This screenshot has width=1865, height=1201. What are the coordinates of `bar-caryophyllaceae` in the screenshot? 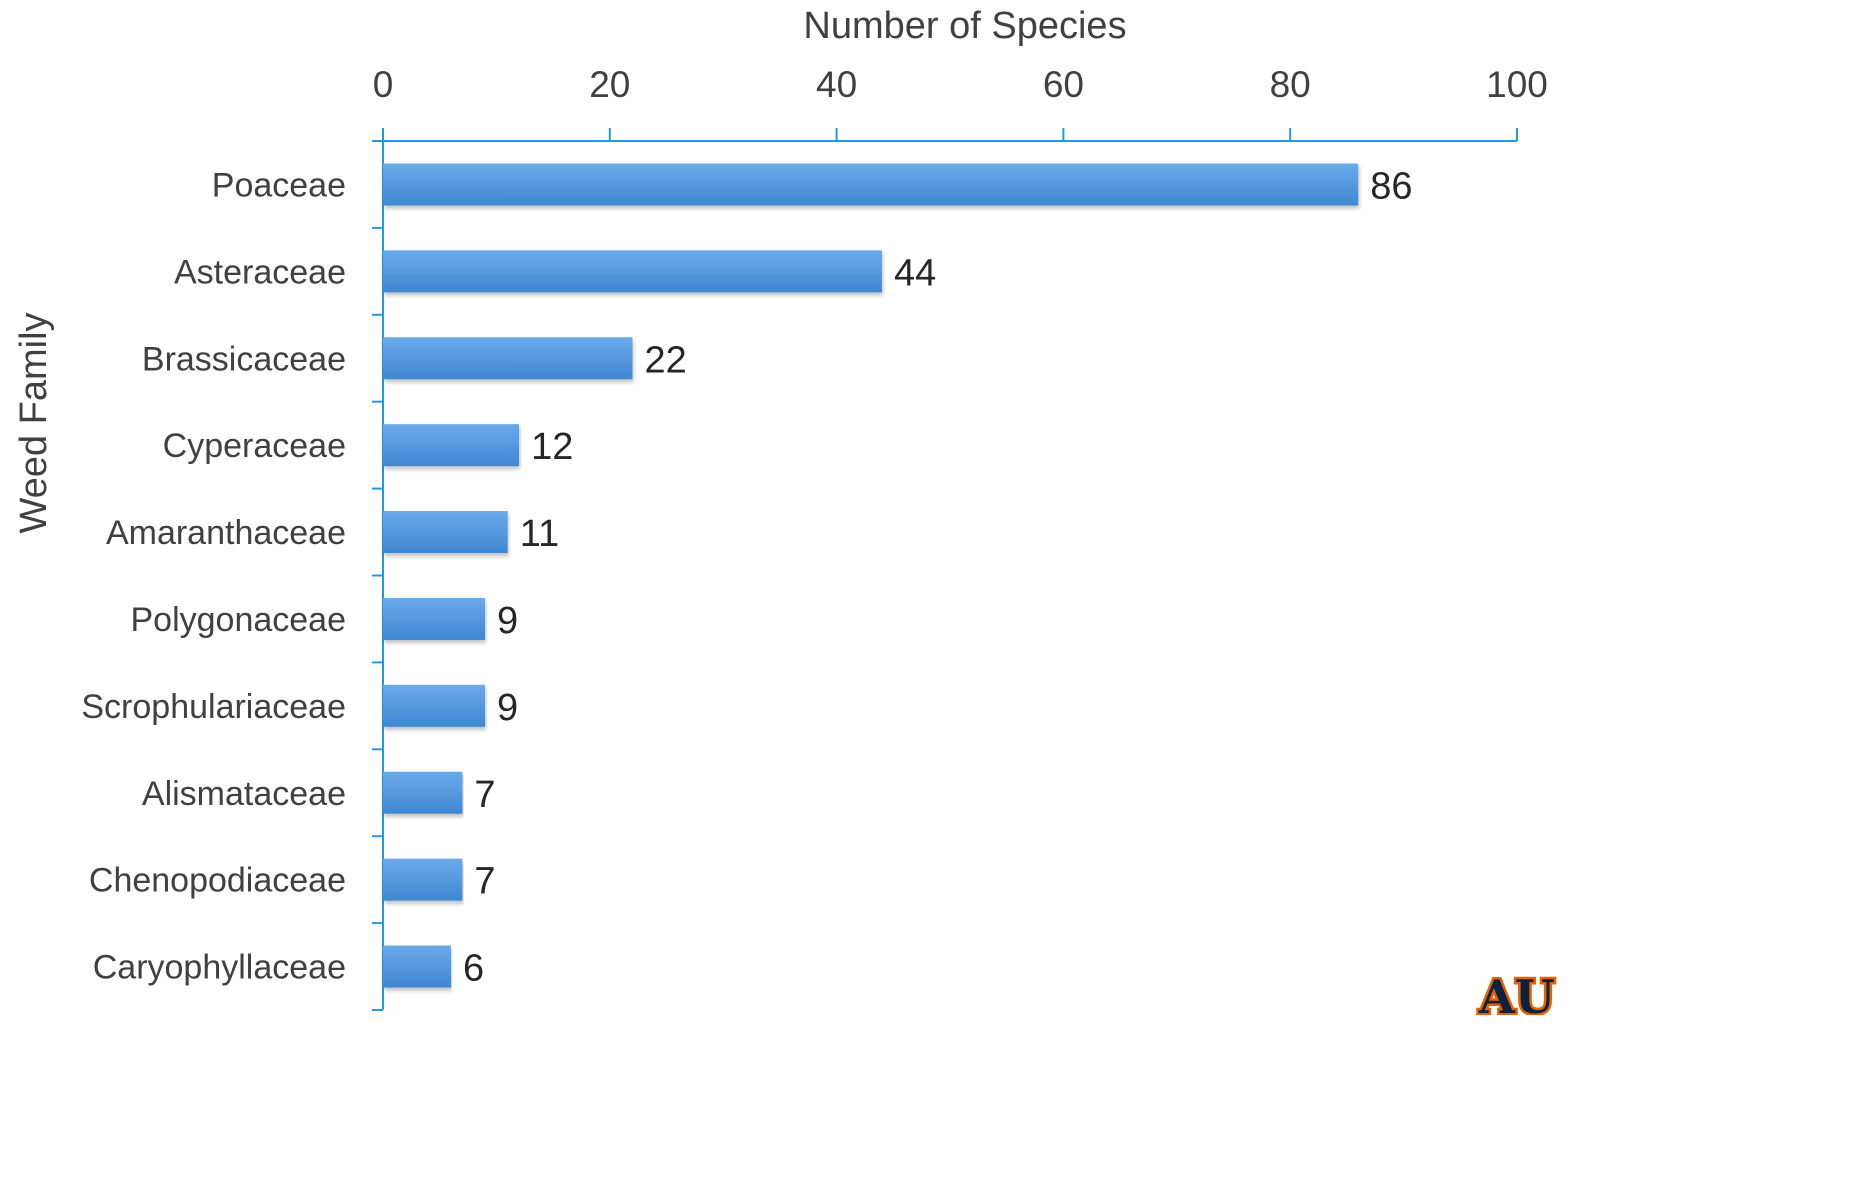 It's located at (417, 966).